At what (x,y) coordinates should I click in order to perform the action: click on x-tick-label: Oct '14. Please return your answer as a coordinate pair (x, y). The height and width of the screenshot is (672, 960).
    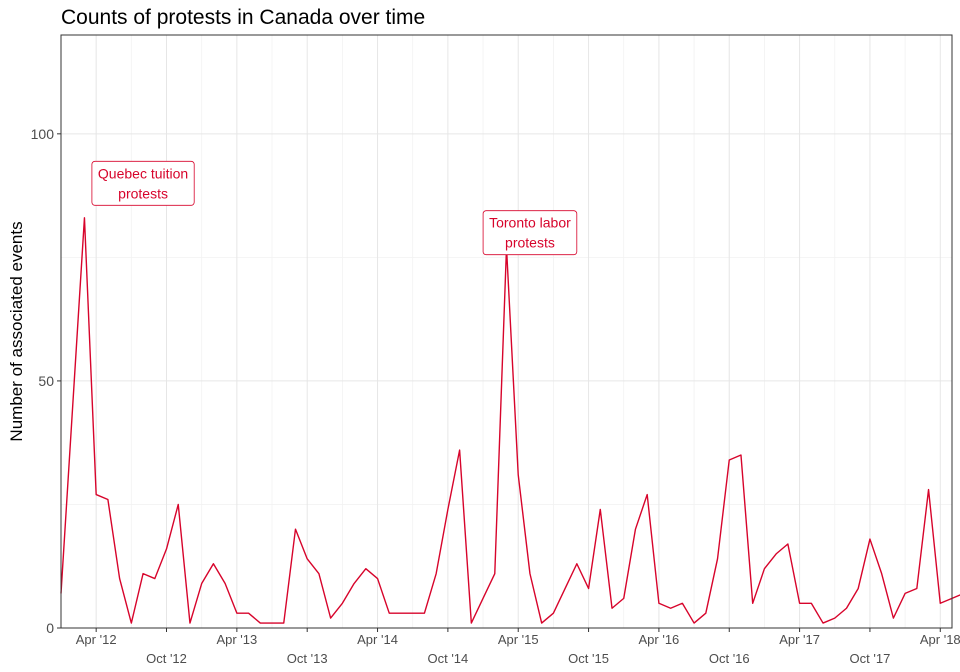
    Looking at the image, I should click on (447, 658).